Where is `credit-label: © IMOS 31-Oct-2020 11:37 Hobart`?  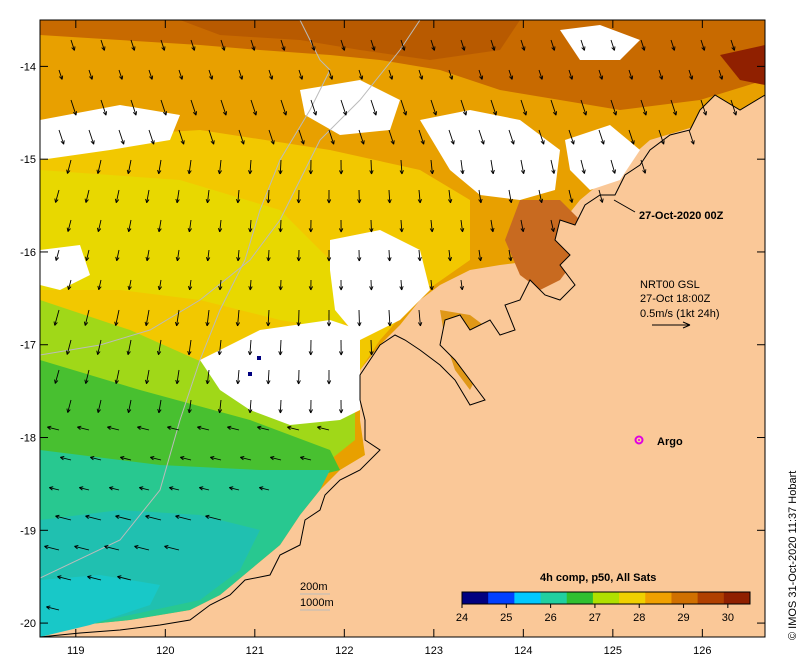
credit-label: © IMOS 31-Oct-2020 11:37 Hobart is located at coordinates (793, 555).